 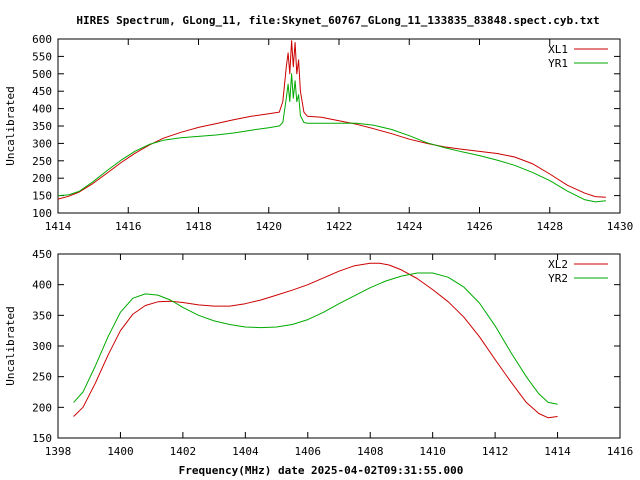 I want to click on x-tick-label: 1426, so click(x=479, y=226).